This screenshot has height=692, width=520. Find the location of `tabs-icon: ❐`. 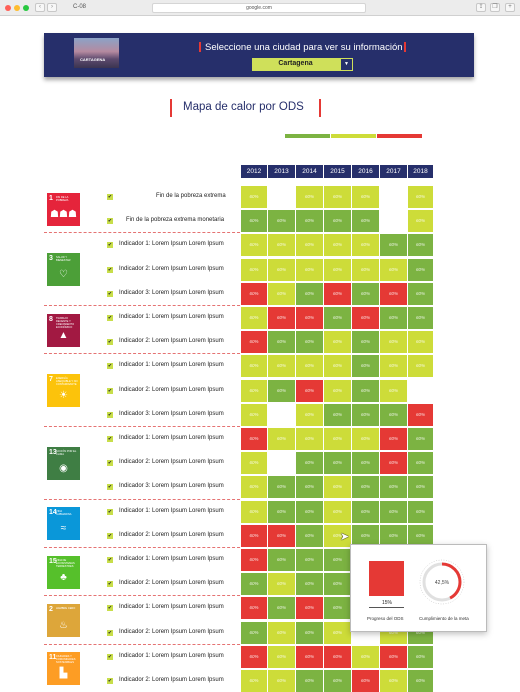

tabs-icon: ❐ is located at coordinates (495, 7).